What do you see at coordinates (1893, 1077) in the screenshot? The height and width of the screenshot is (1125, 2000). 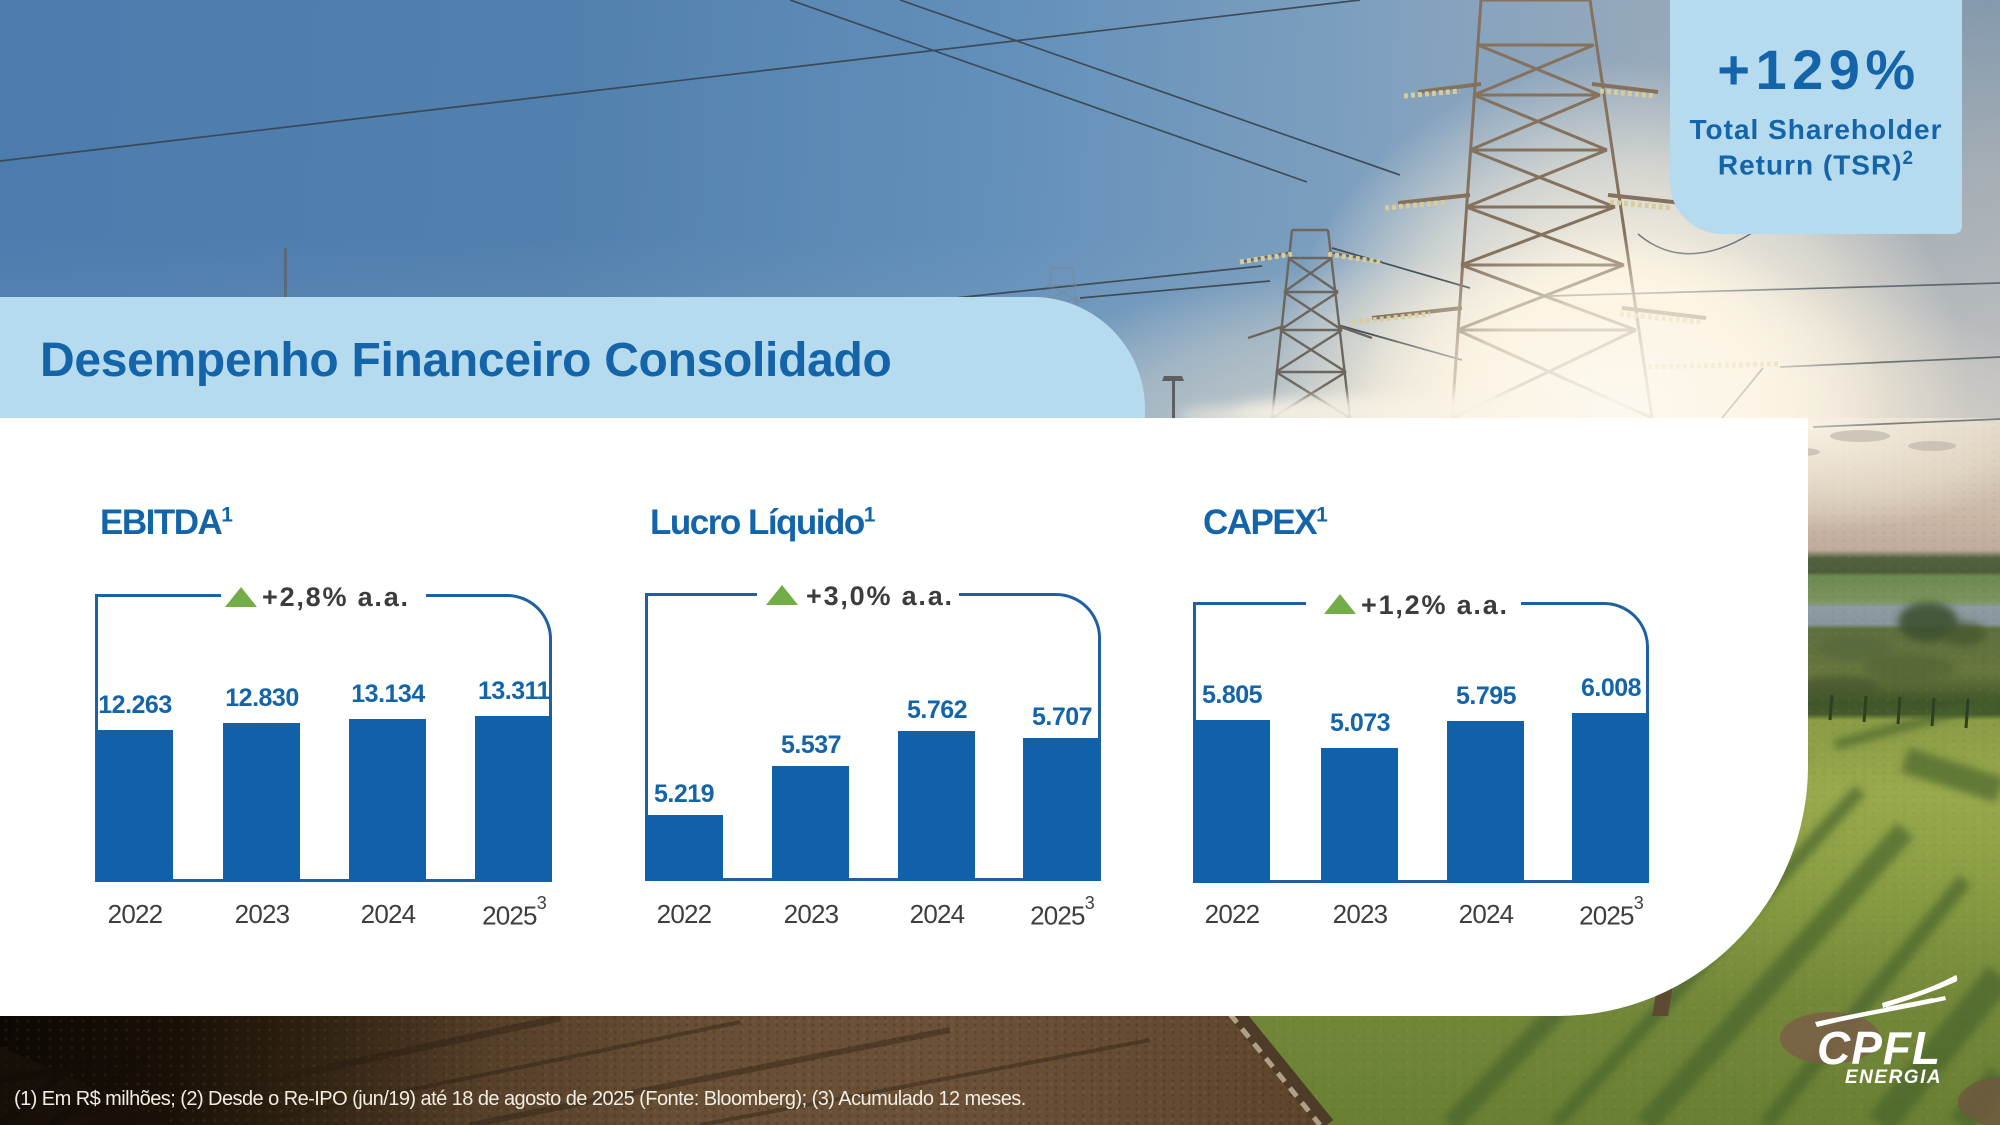 I see `svg-text: ENERGIA` at bounding box center [1893, 1077].